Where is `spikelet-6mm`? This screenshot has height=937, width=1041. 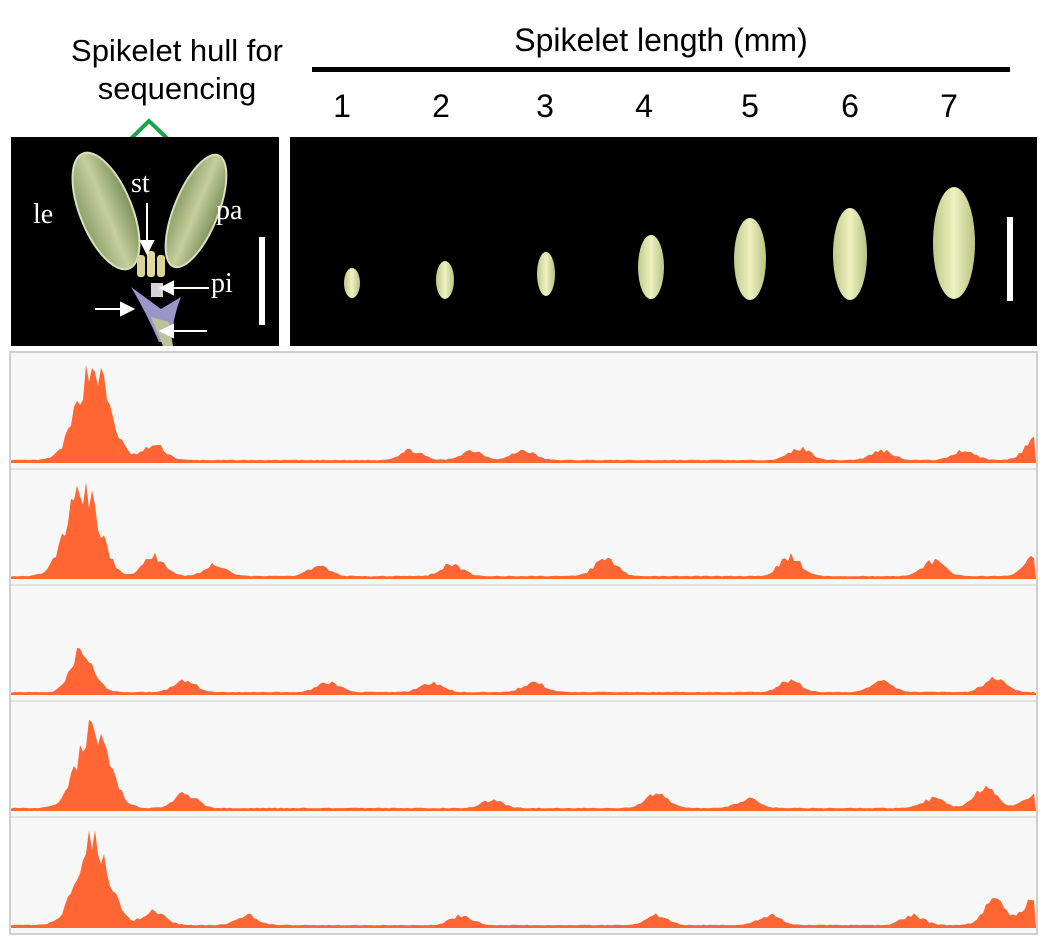
spikelet-6mm is located at coordinates (850, 254).